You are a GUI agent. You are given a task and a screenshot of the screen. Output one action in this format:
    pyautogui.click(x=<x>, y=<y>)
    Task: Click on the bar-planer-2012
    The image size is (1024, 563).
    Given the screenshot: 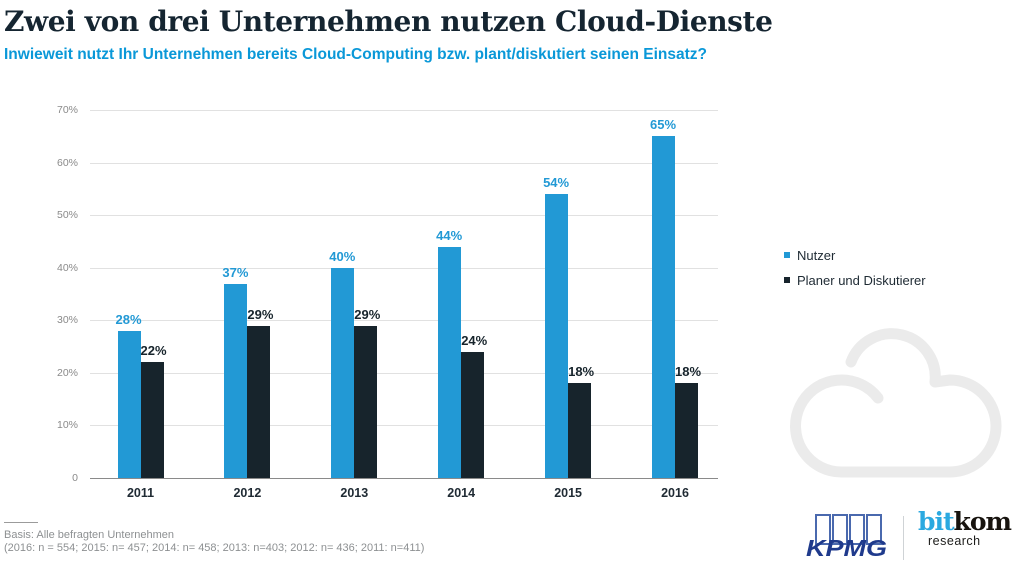 What is the action you would take?
    pyautogui.click(x=259, y=401)
    